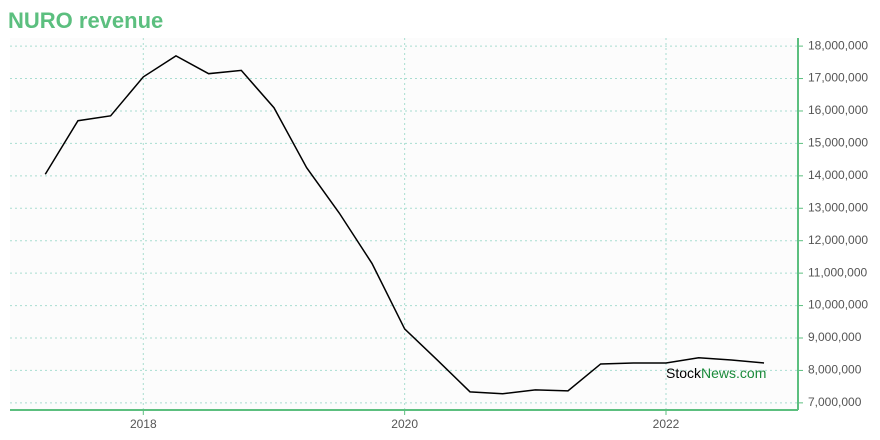 The width and height of the screenshot is (880, 440). I want to click on y-tick-label: 8,000,000, so click(835, 370).